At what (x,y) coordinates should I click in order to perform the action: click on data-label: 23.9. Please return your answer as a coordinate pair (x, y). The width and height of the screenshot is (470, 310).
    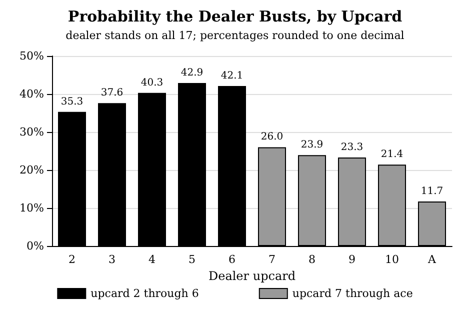
    Looking at the image, I should click on (312, 145).